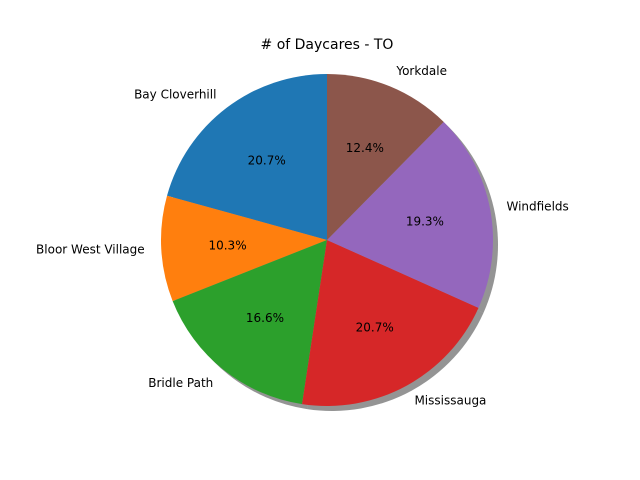 Image resolution: width=640 pixels, height=480 pixels. Describe the element at coordinates (375, 327) in the screenshot. I see `slice-percent-mississauga: 20.7%` at that location.